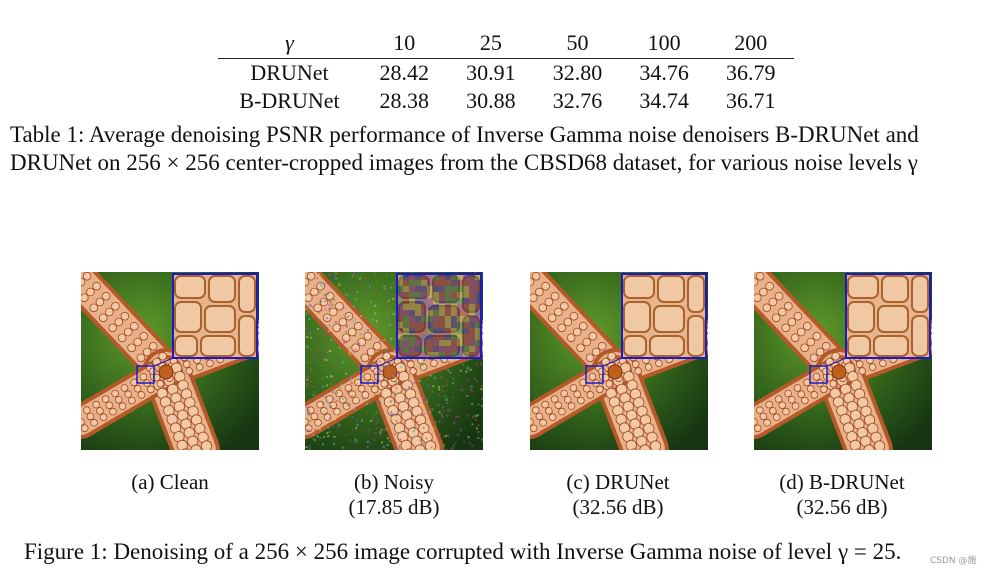 The image size is (996, 574). I want to click on subfigure-caption-b: (b) Noisy (17.85 dB), so click(394, 495).